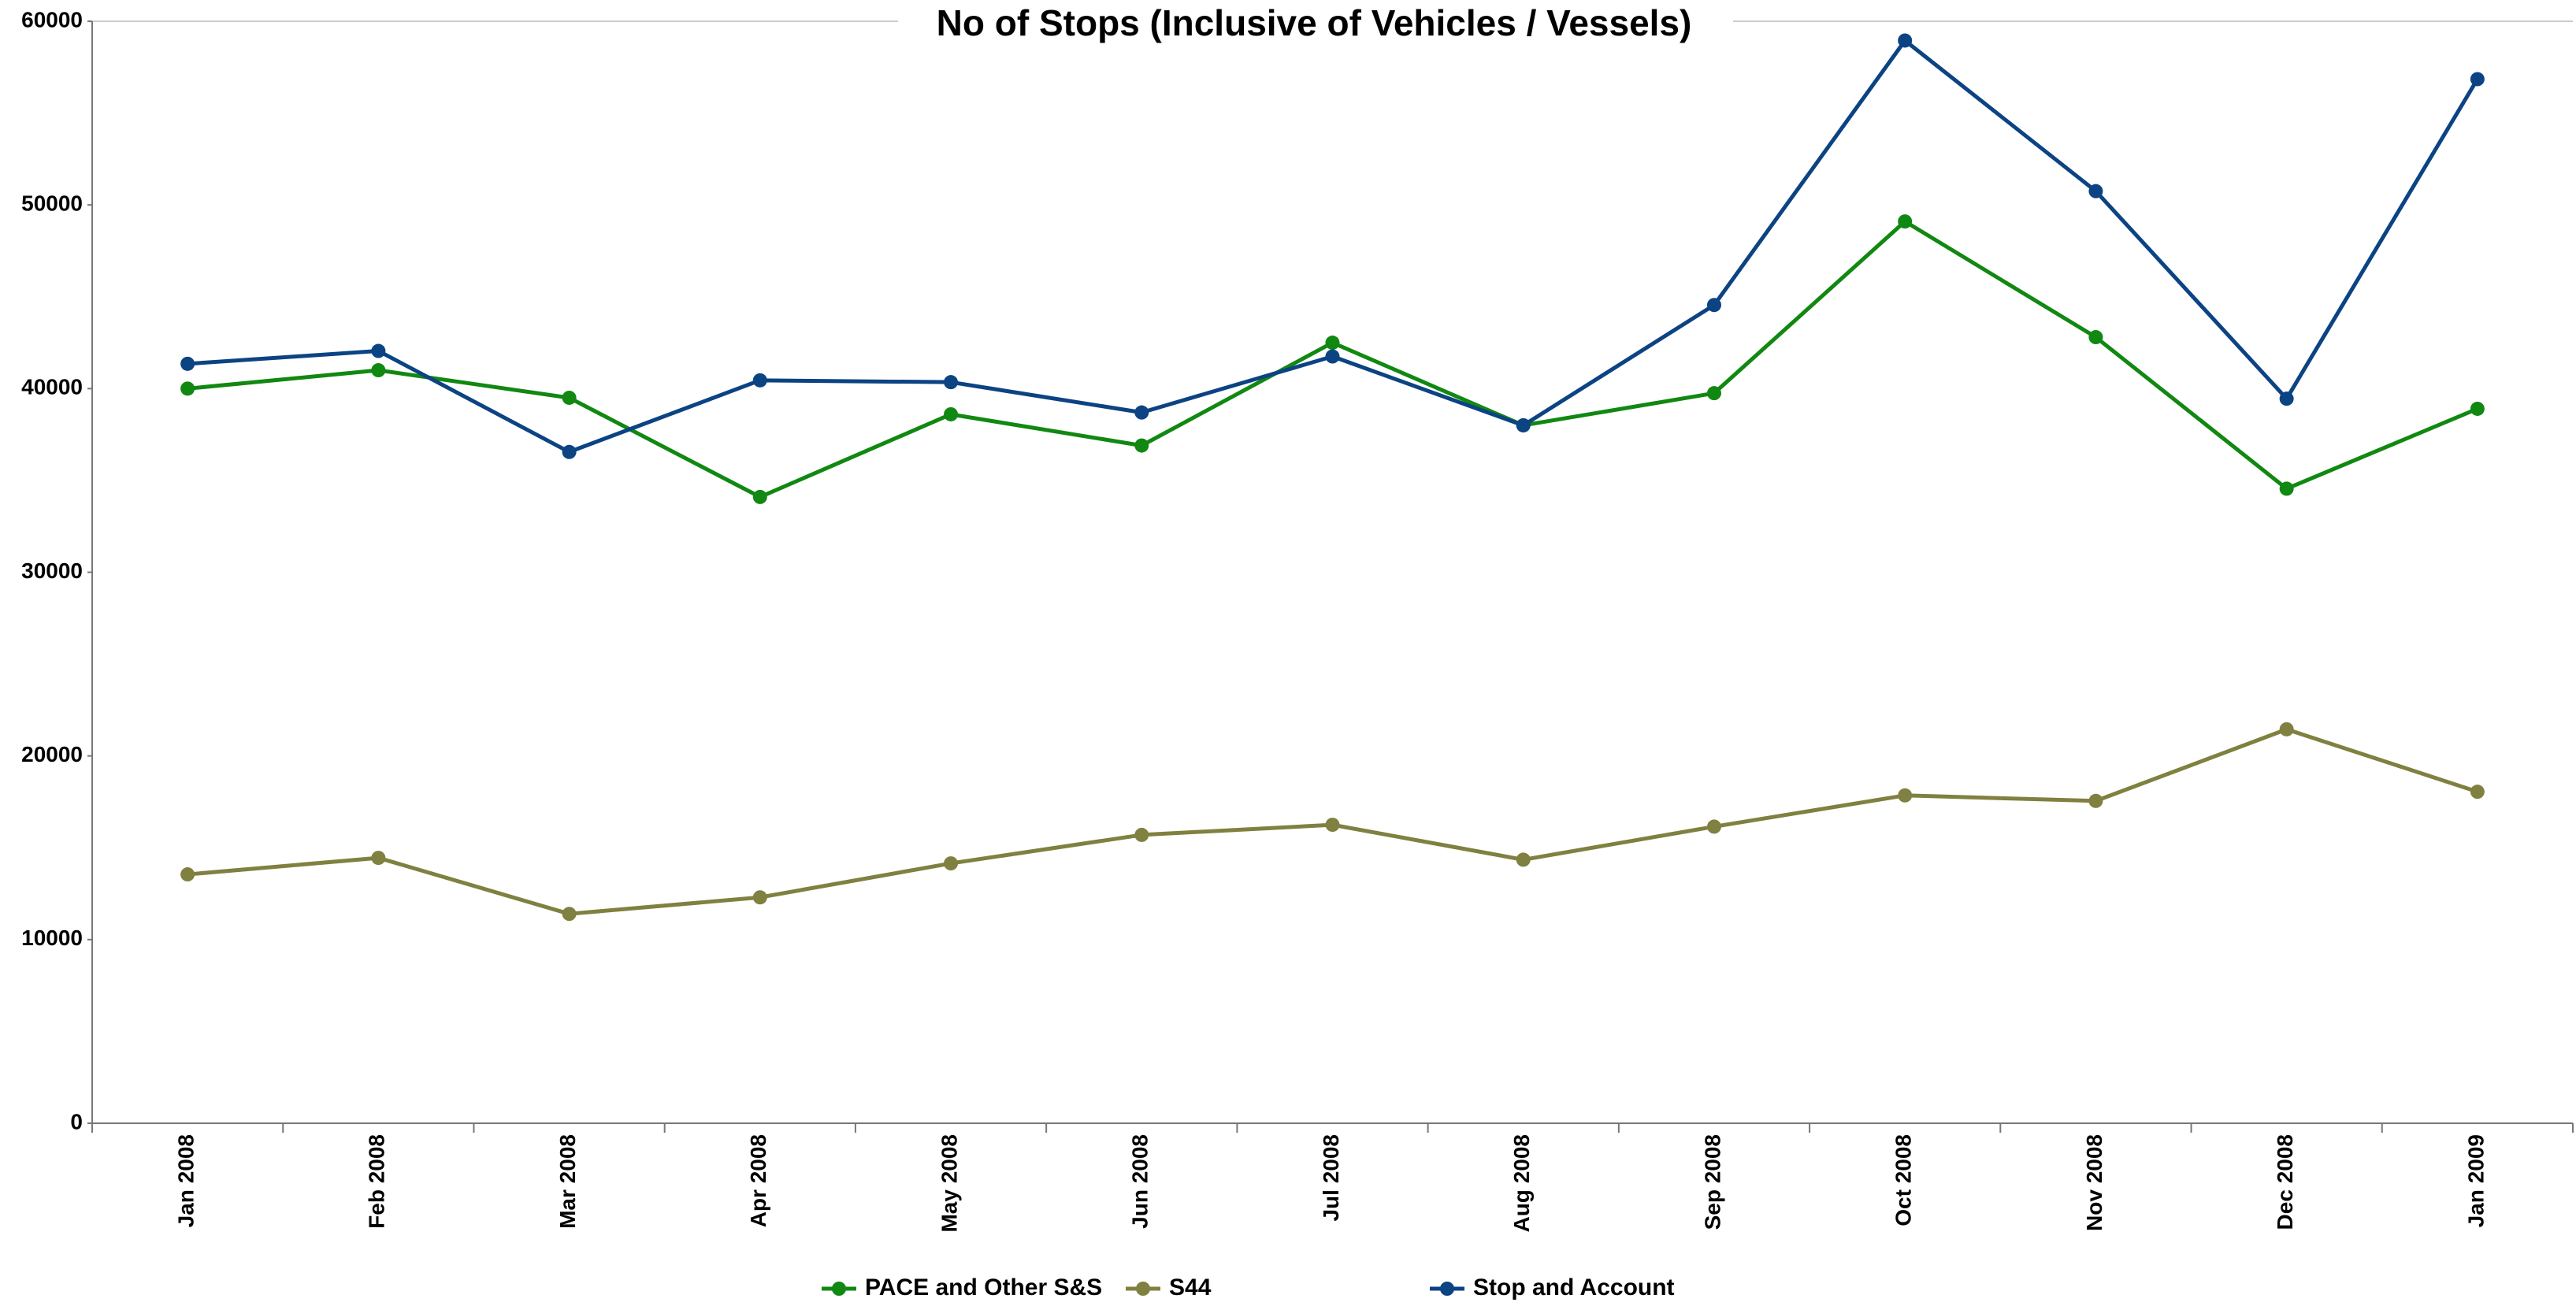 The height and width of the screenshot is (1306, 2576). I want to click on y-tick-label: 20000, so click(52, 754).